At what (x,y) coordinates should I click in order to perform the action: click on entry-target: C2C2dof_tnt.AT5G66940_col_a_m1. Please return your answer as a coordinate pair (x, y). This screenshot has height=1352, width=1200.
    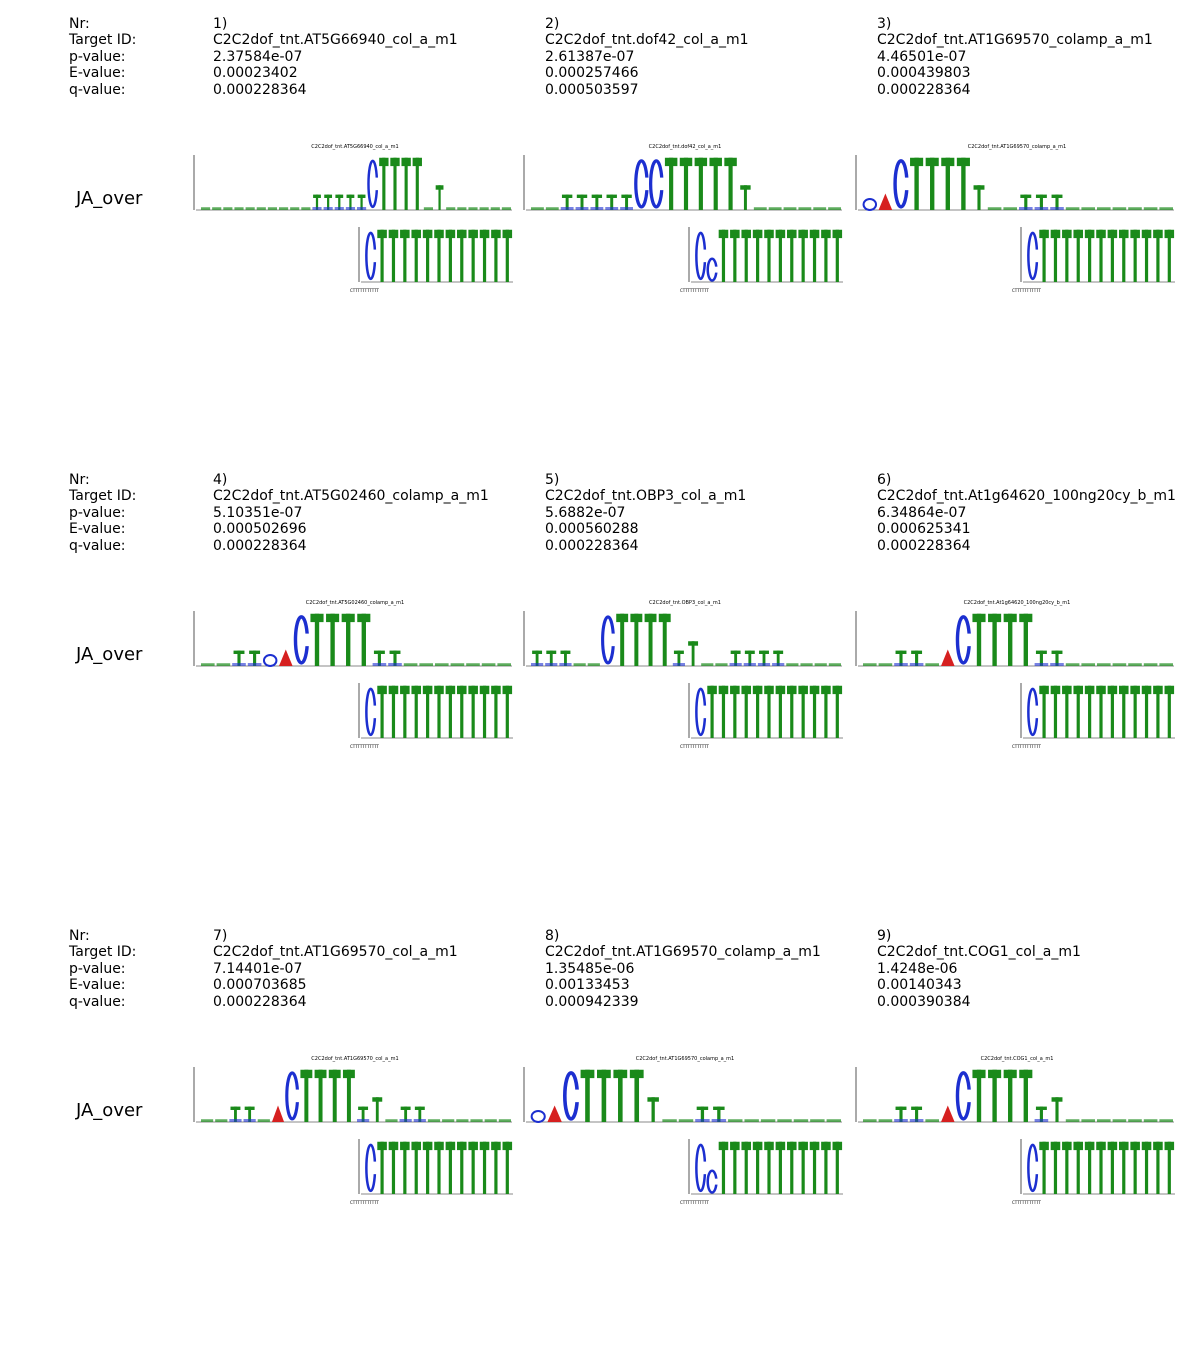
    Looking at the image, I should click on (335, 40).